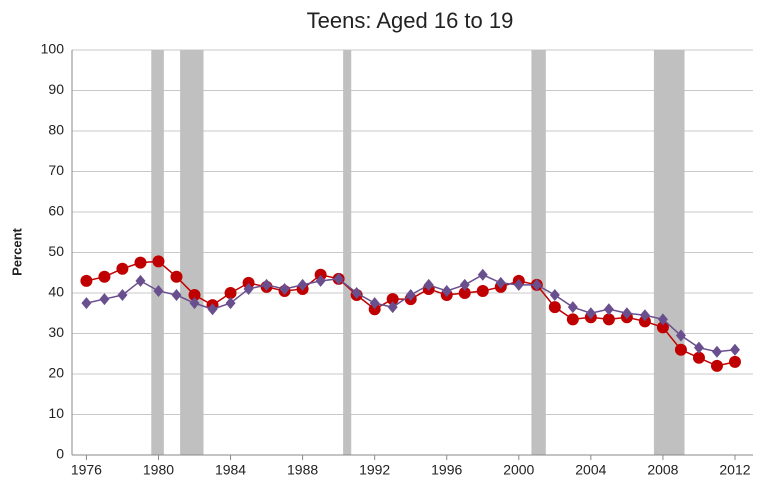  What do you see at coordinates (16, 251) in the screenshot?
I see `y-axis-label: Percent` at bounding box center [16, 251].